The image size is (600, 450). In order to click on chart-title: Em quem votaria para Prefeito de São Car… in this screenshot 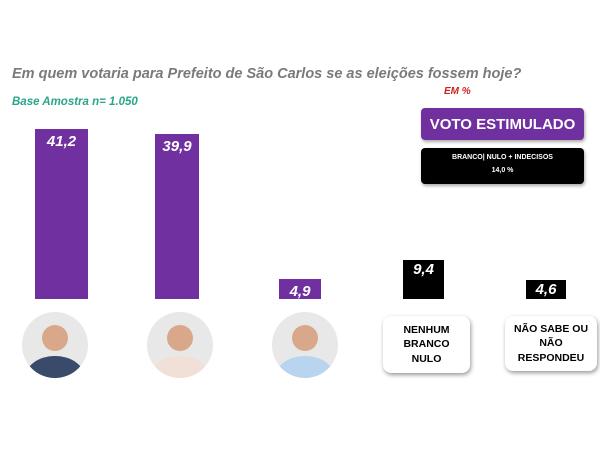, I will do `click(267, 74)`.